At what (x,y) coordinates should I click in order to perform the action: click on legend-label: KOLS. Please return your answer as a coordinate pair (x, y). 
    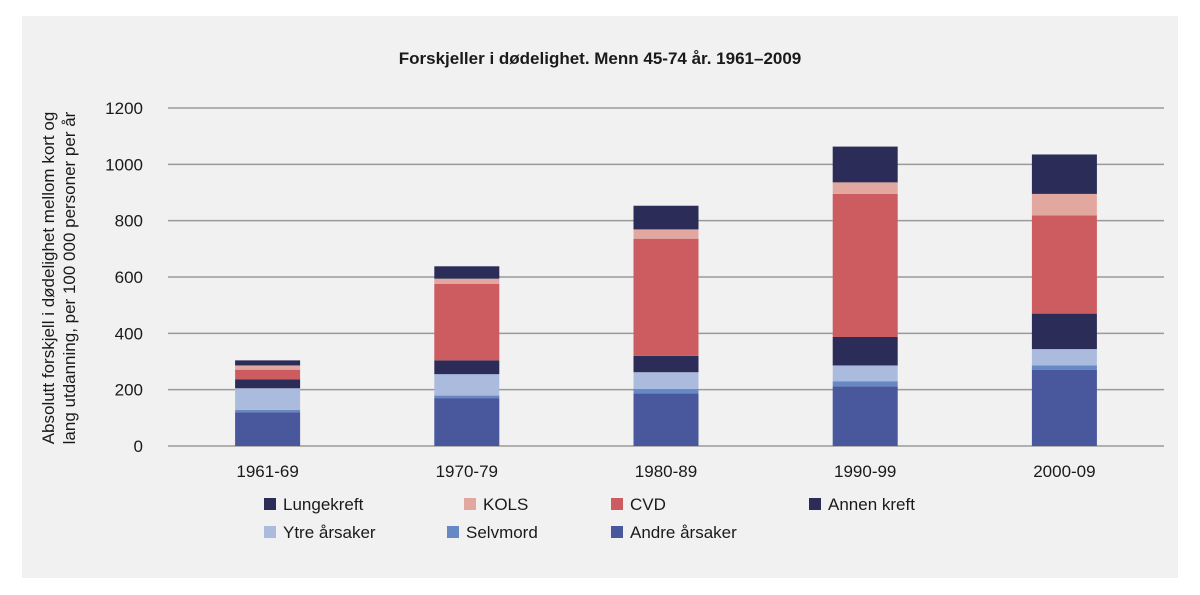
    Looking at the image, I should click on (505, 504).